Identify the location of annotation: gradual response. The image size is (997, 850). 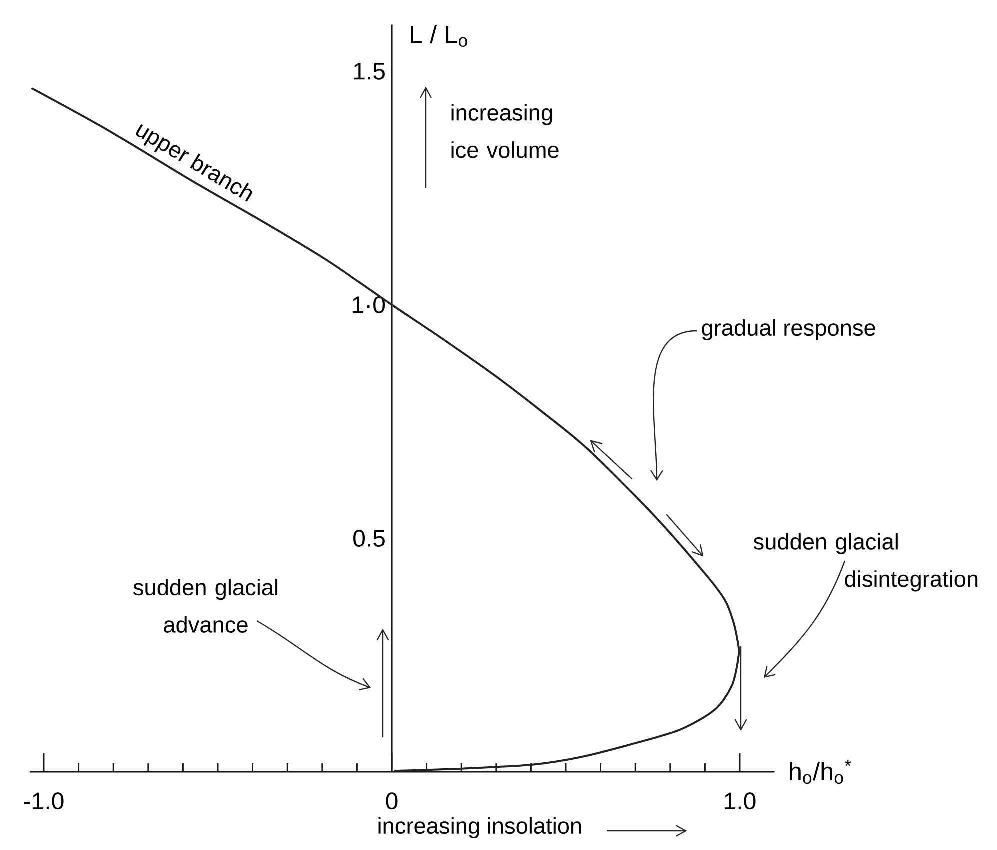
(789, 330).